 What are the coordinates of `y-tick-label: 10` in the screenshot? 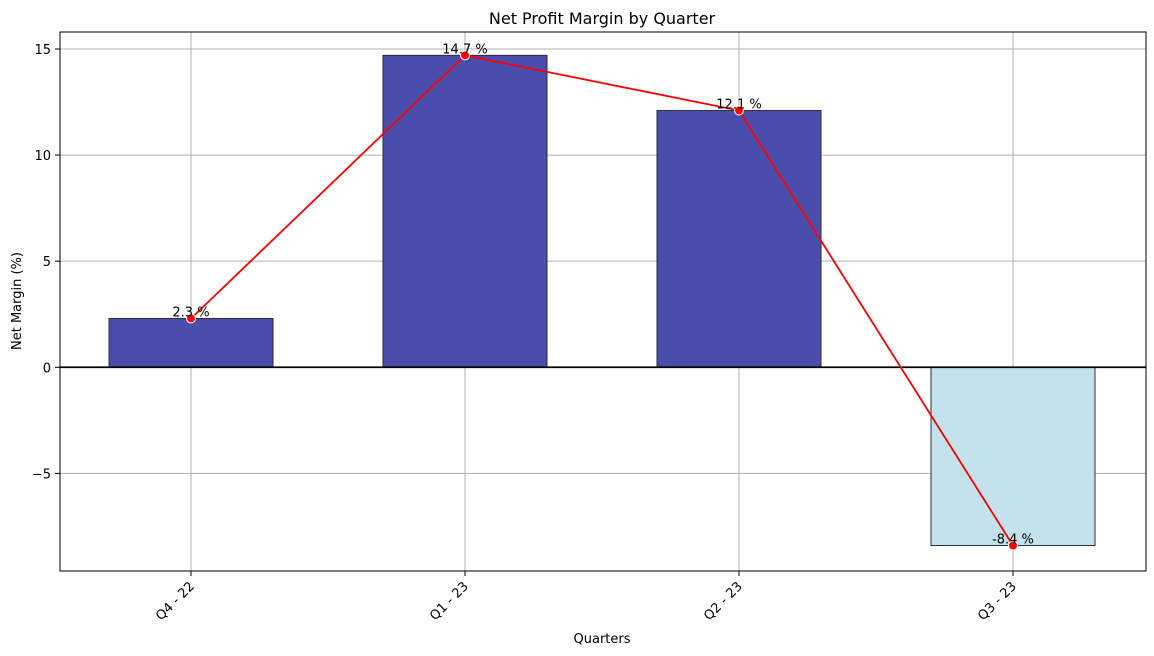 It's located at (42, 156).